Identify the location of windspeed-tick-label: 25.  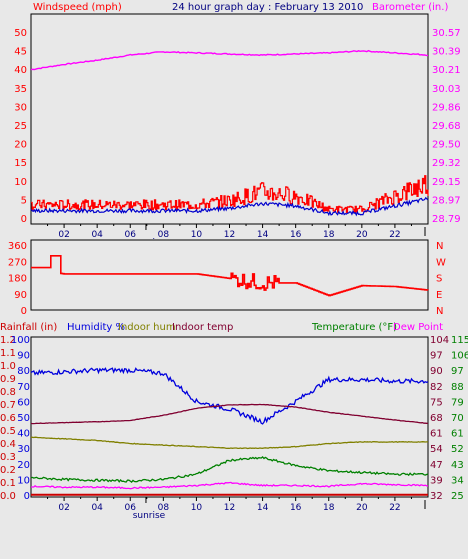
(20, 126).